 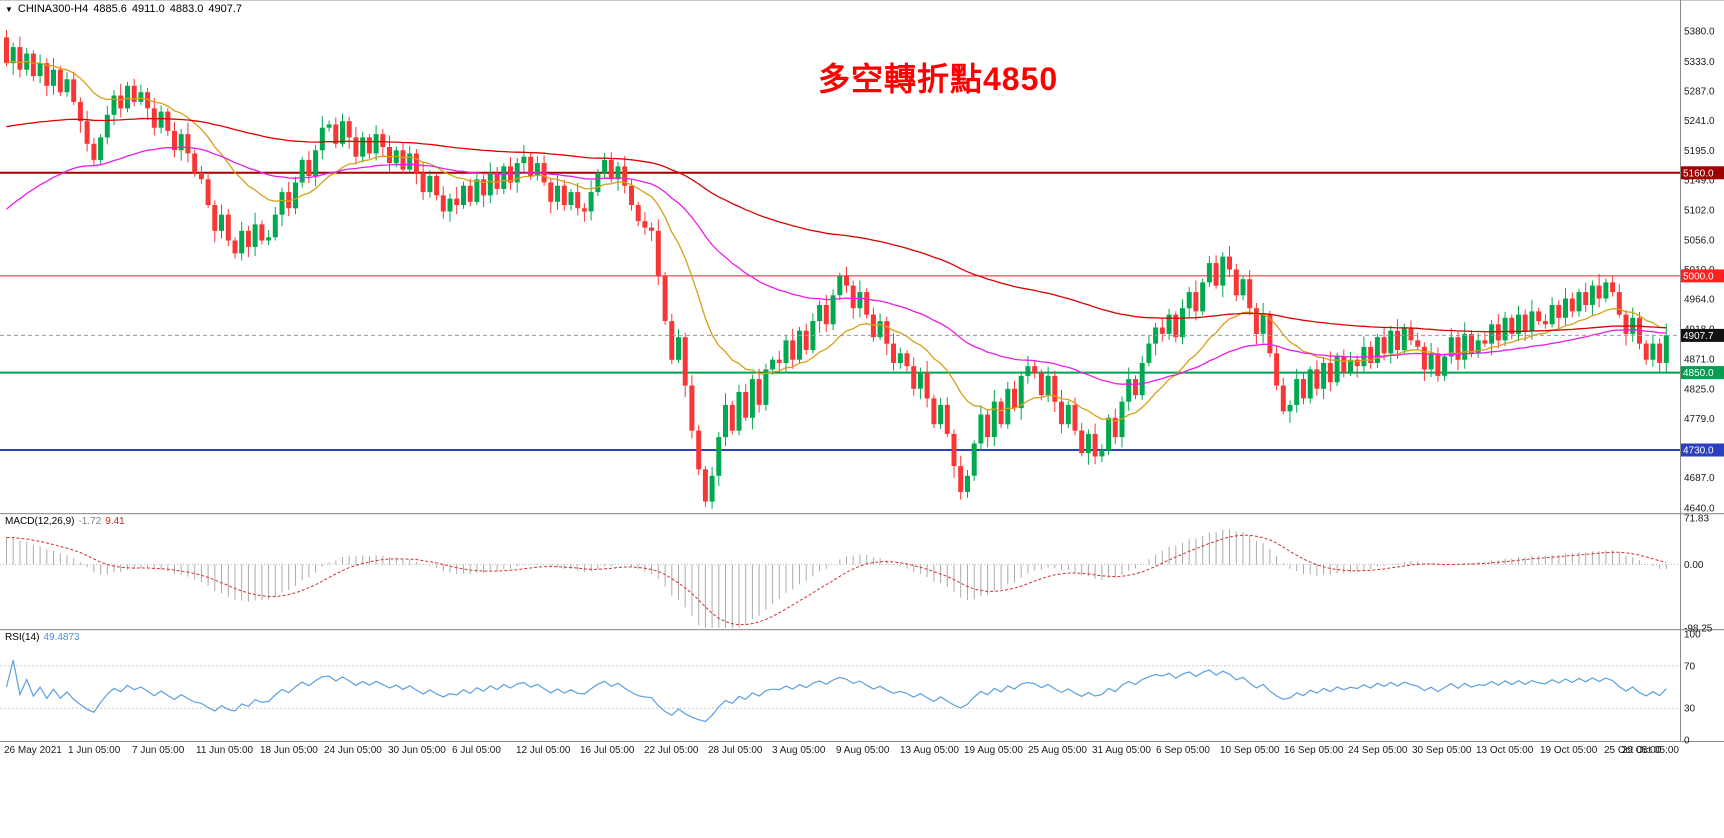 I want to click on quote-open: 4885.6, so click(x=110, y=9).